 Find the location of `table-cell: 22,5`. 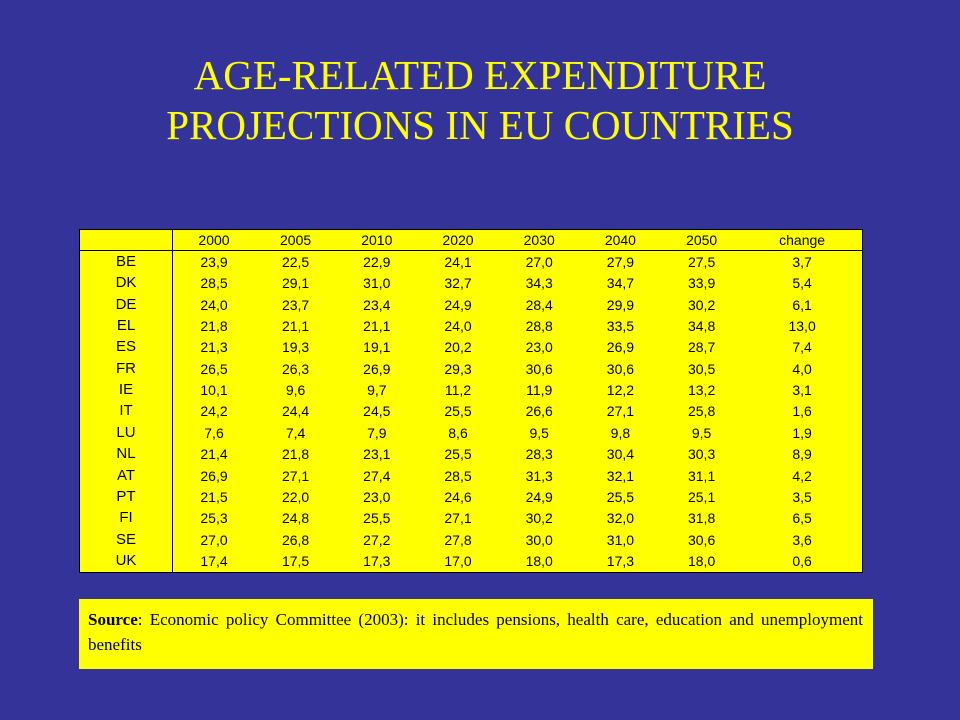

table-cell: 22,5 is located at coordinates (295, 261).